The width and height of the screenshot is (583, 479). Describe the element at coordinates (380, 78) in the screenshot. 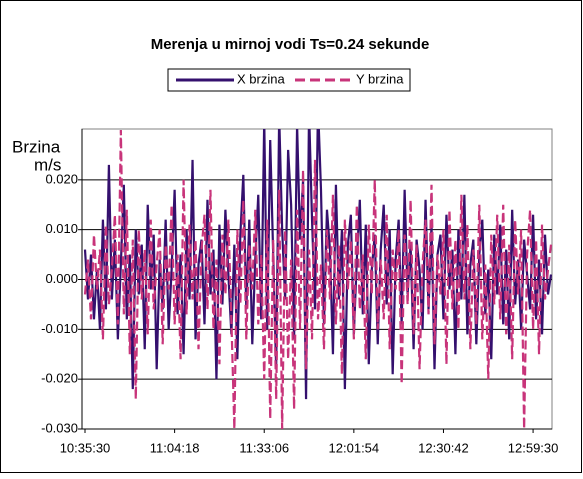

I see `legend-label: Y brzina` at that location.